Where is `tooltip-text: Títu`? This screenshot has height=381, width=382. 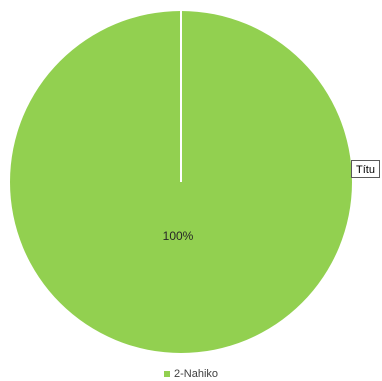 tooltip-text: Títu is located at coordinates (365, 170).